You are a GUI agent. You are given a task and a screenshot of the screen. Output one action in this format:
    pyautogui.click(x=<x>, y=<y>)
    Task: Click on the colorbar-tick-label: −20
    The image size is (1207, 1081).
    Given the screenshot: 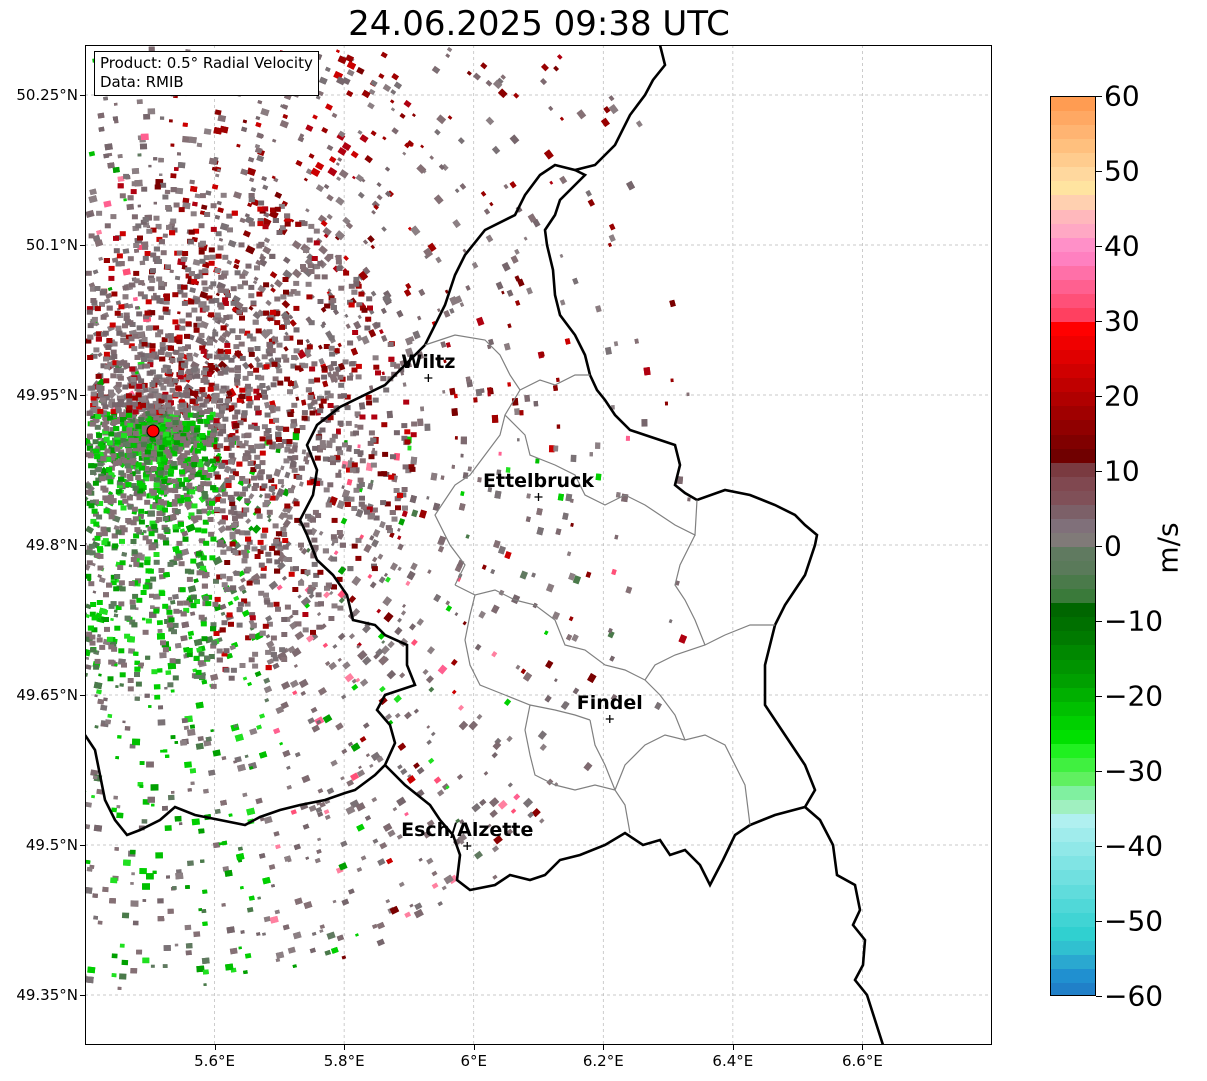 What is the action you would take?
    pyautogui.click(x=1134, y=696)
    